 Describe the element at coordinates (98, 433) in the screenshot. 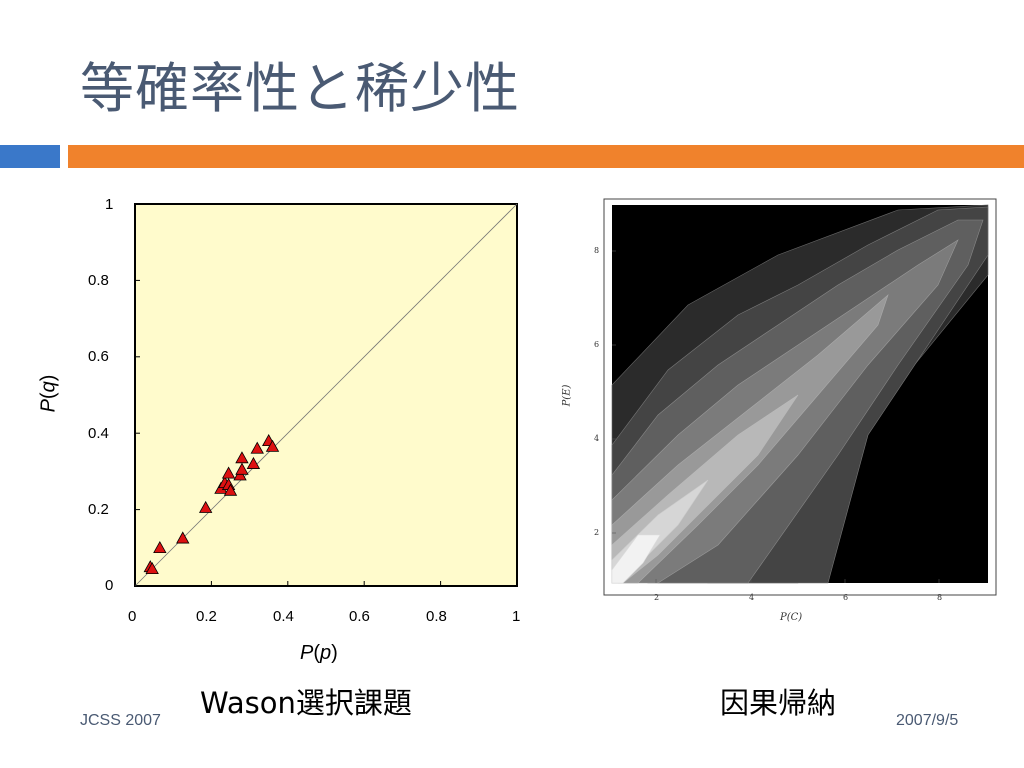

I see `y-tick-0.4: 0.4` at that location.